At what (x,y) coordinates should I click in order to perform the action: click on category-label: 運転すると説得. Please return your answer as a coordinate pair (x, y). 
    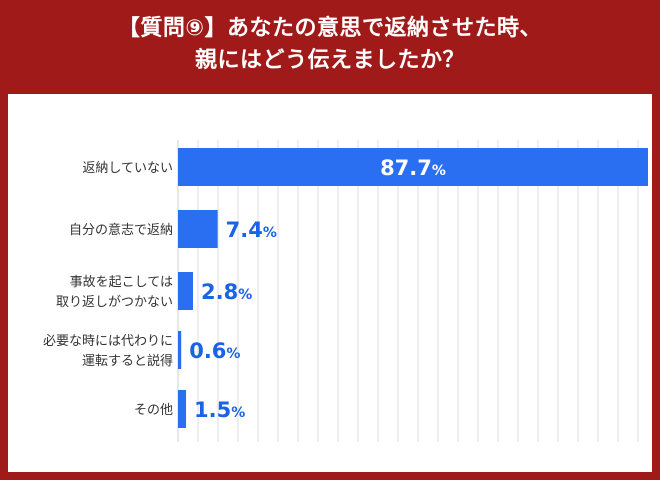
    Looking at the image, I should click on (127, 361).